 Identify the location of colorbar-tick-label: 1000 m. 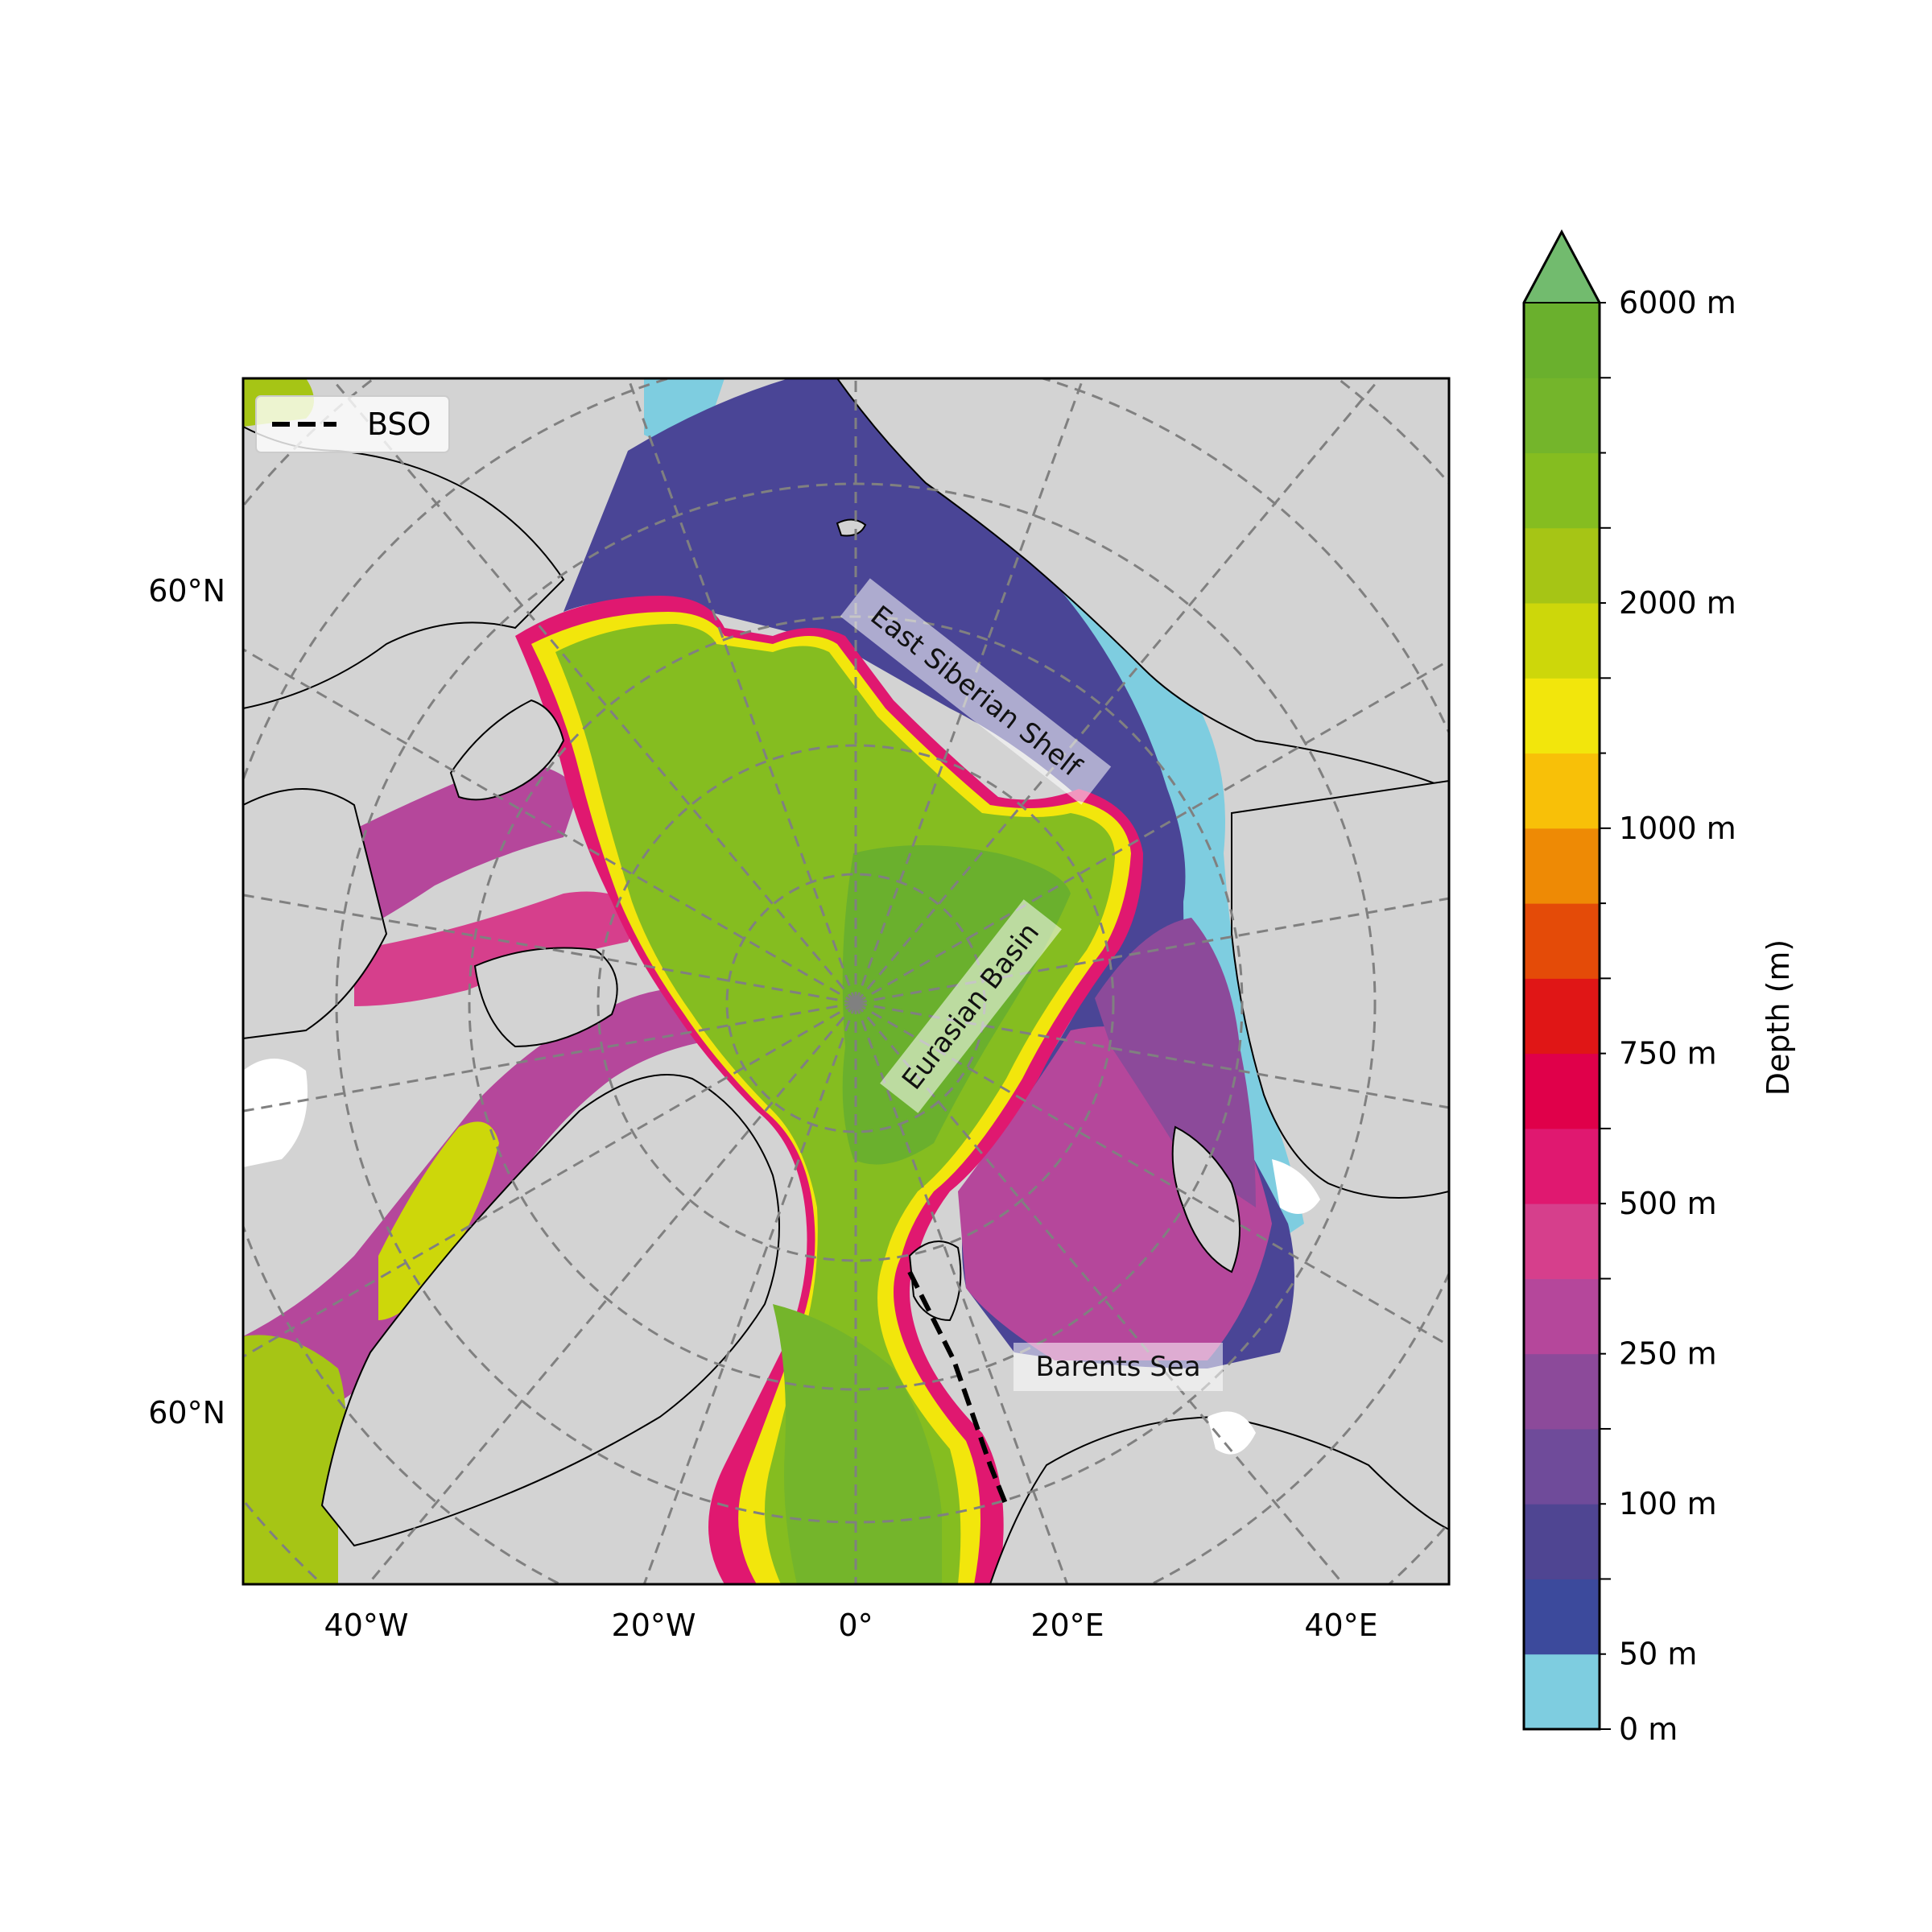
(1677, 828).